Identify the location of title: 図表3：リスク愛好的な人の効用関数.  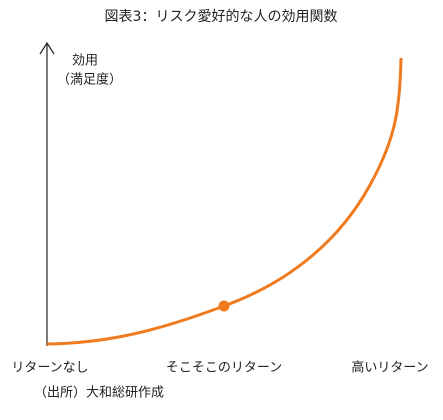
(221, 17).